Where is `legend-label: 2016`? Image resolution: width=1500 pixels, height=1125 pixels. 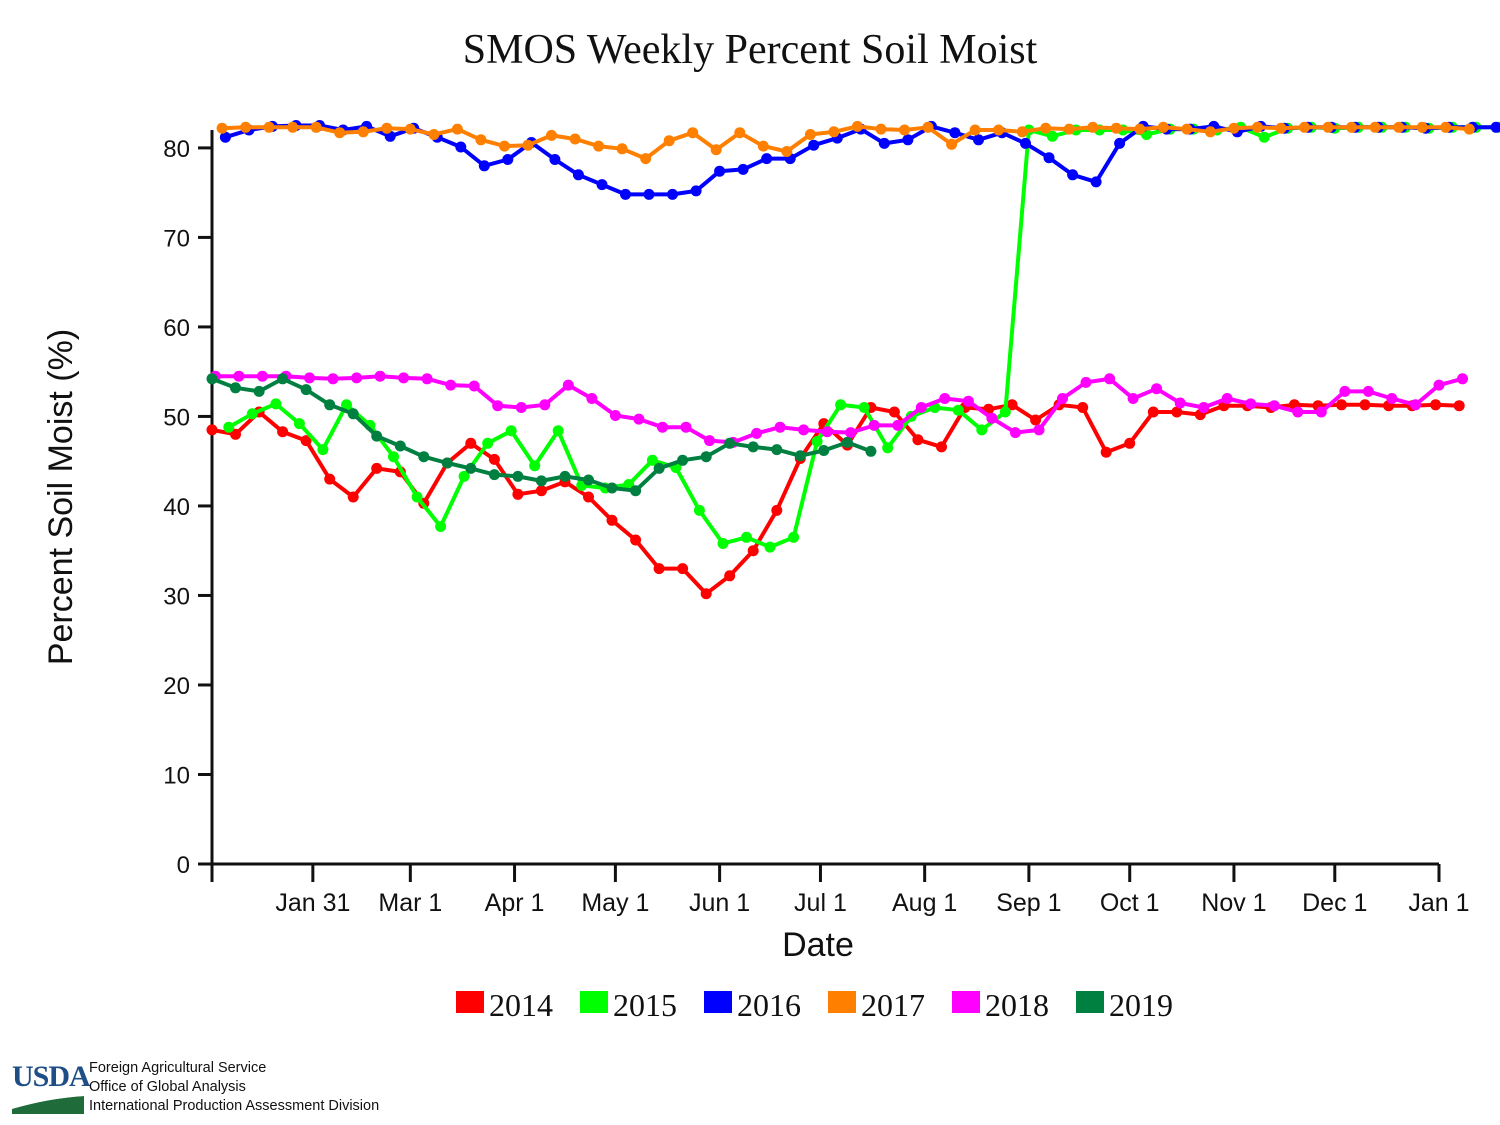 legend-label: 2016 is located at coordinates (769, 1005).